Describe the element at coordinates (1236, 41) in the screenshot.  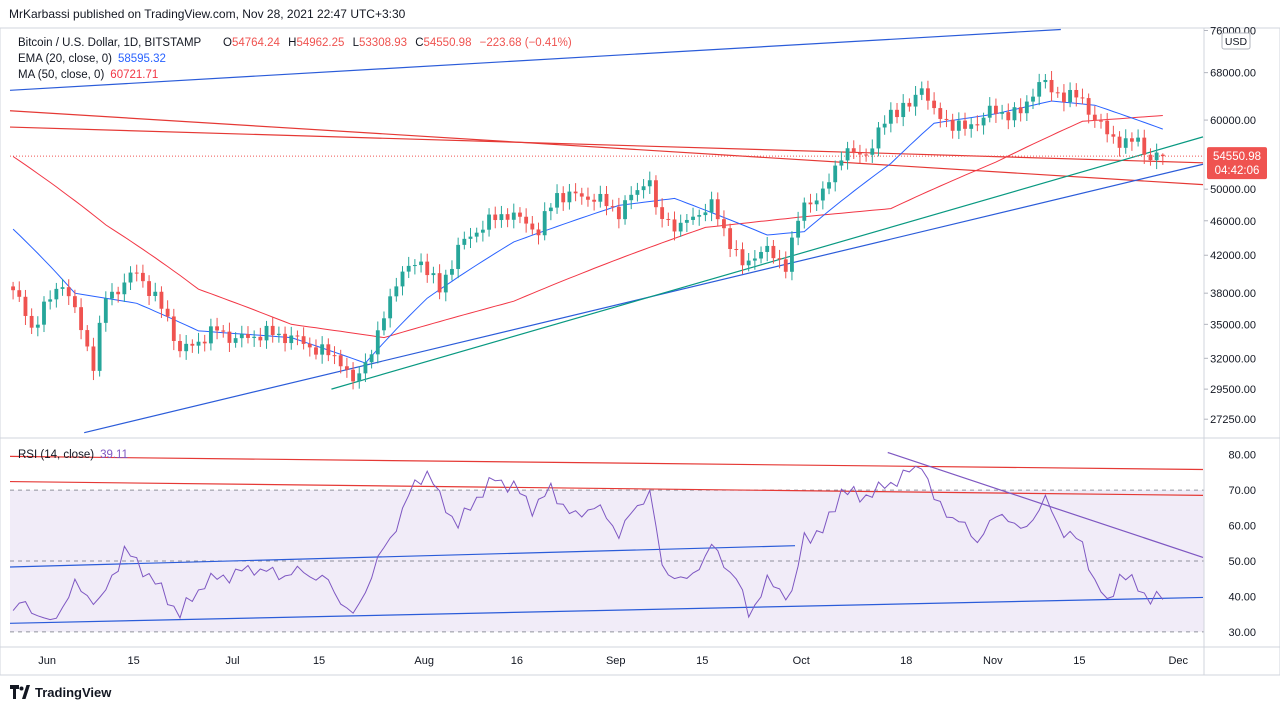
I see `currency-tag: USD` at that location.